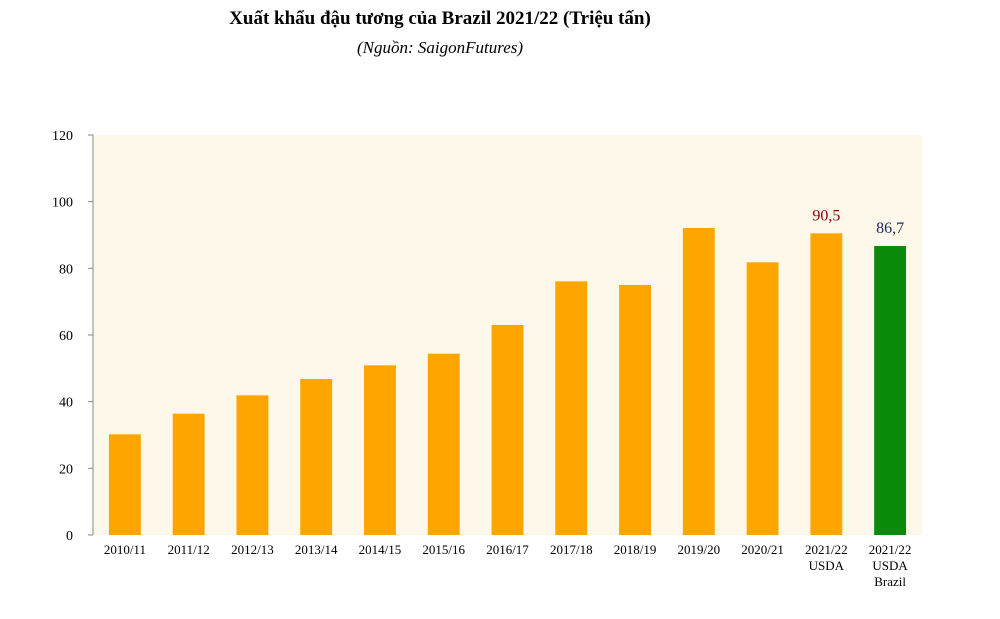  Describe the element at coordinates (571, 549) in the screenshot. I see `x-tick-label: 2017/18` at that location.